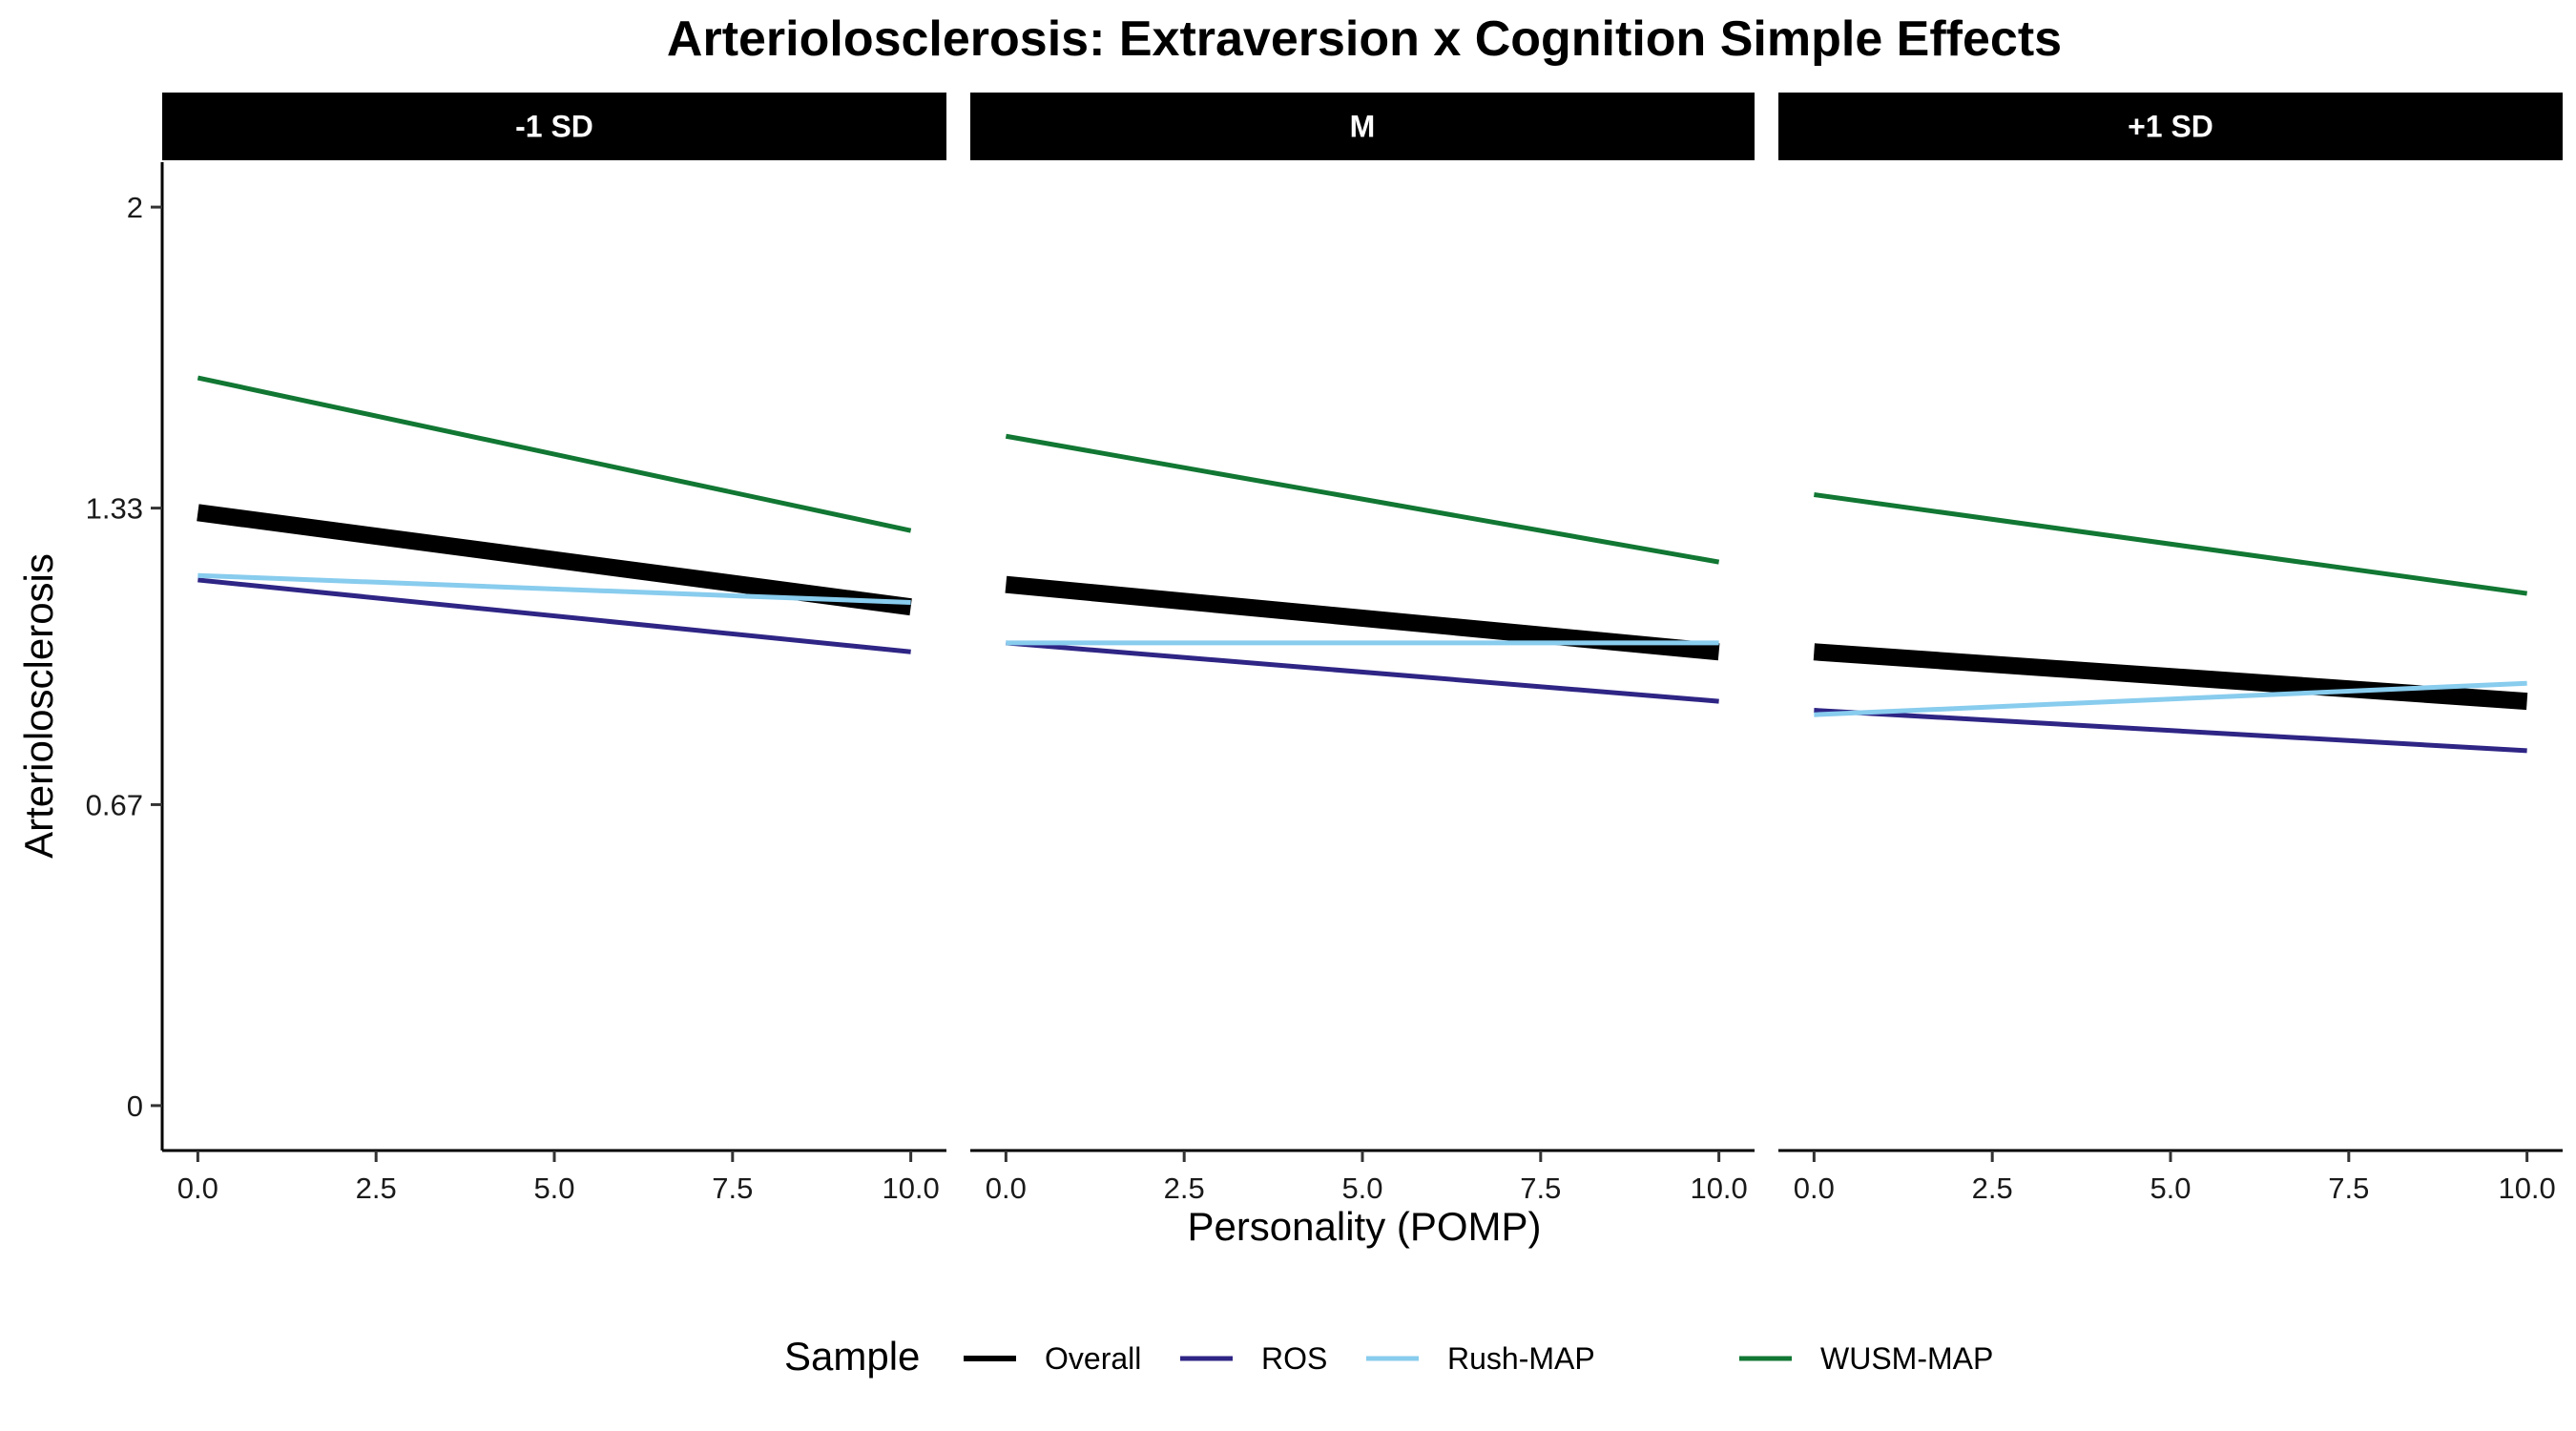 The width and height of the screenshot is (2576, 1431). I want to click on legend-item-overall: Overall, so click(1052, 1358).